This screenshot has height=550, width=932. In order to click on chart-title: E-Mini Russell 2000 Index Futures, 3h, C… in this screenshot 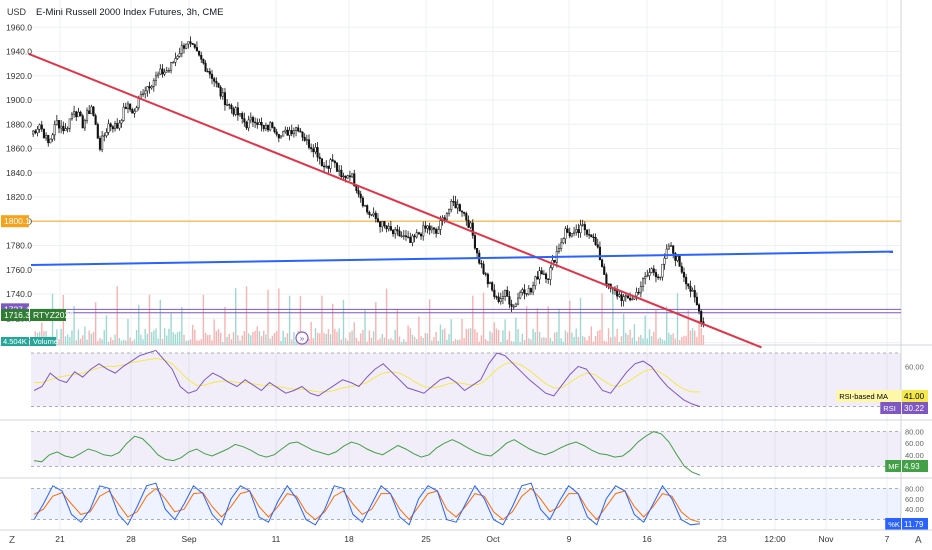, I will do `click(129, 12)`.